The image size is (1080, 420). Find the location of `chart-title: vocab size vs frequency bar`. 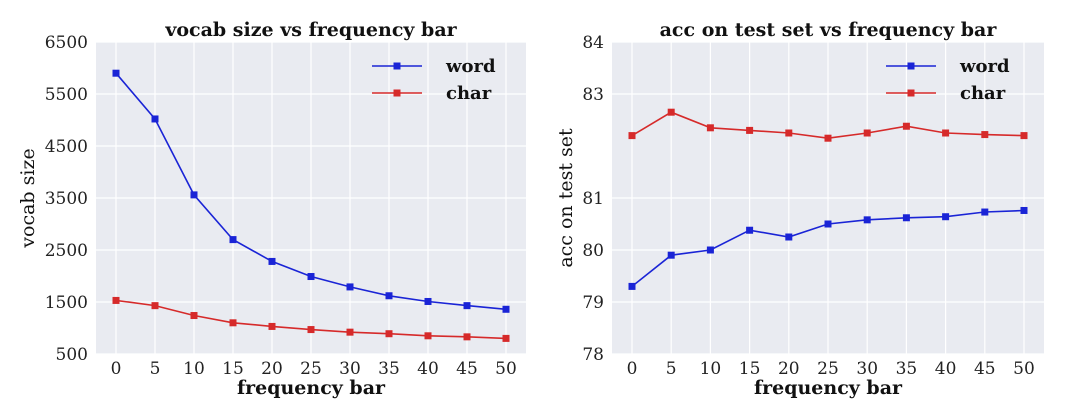

chart-title: vocab size vs frequency bar is located at coordinates (310, 30).